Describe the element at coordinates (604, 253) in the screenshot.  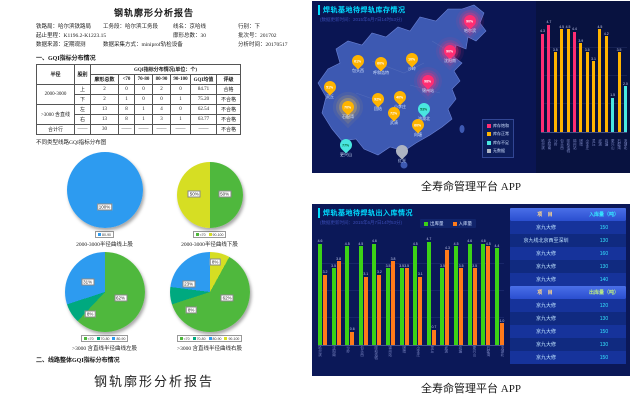
I see `table-cell-amount: 160` at that location.